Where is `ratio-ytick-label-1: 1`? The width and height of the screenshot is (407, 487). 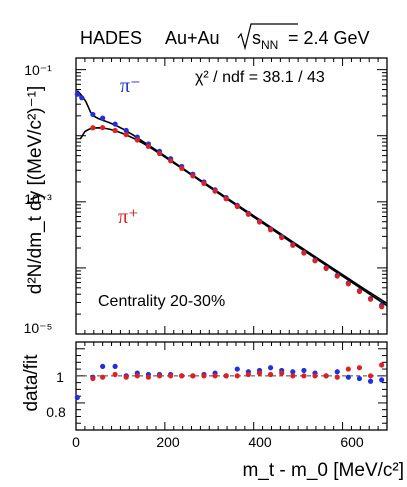
ratio-ytick-label-1: 1 is located at coordinates (60, 377).